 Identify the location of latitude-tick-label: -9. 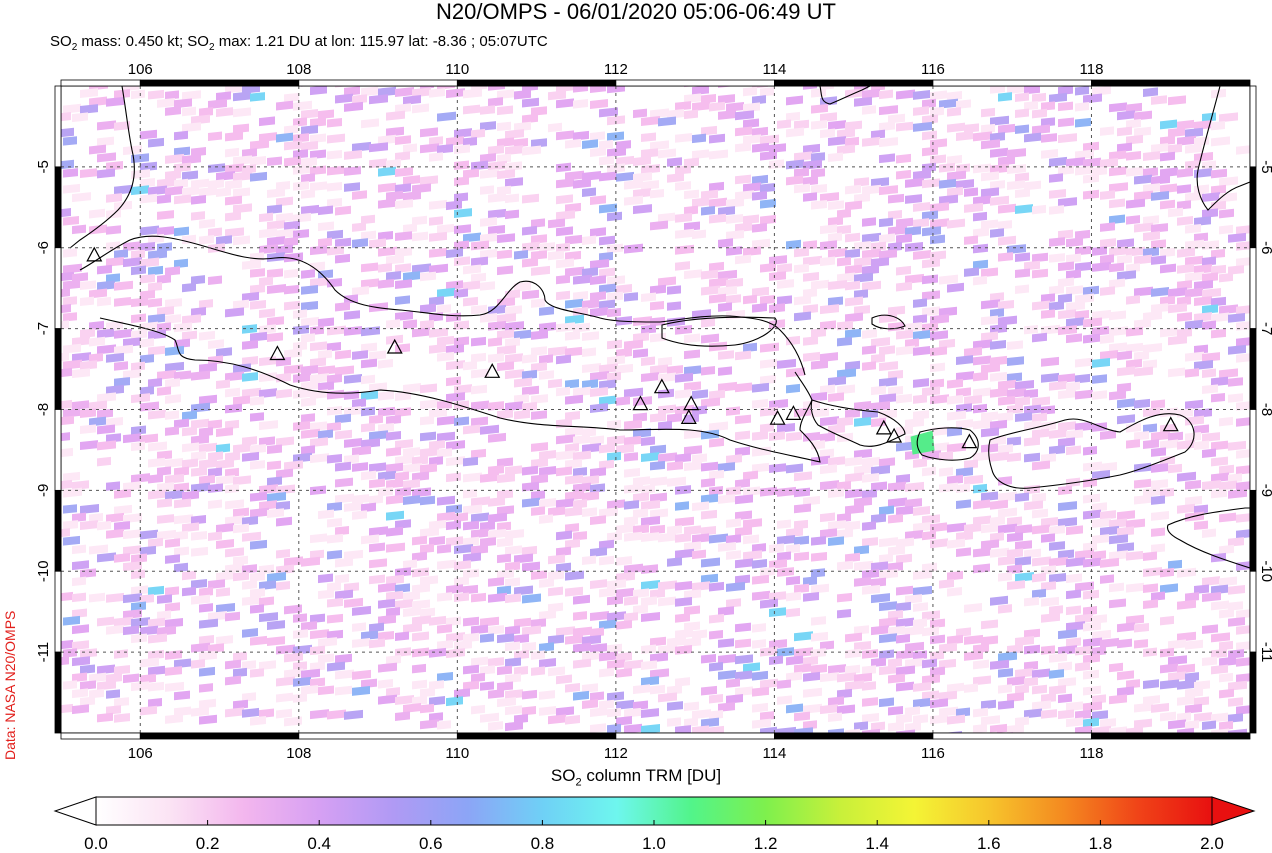
(1265, 490).